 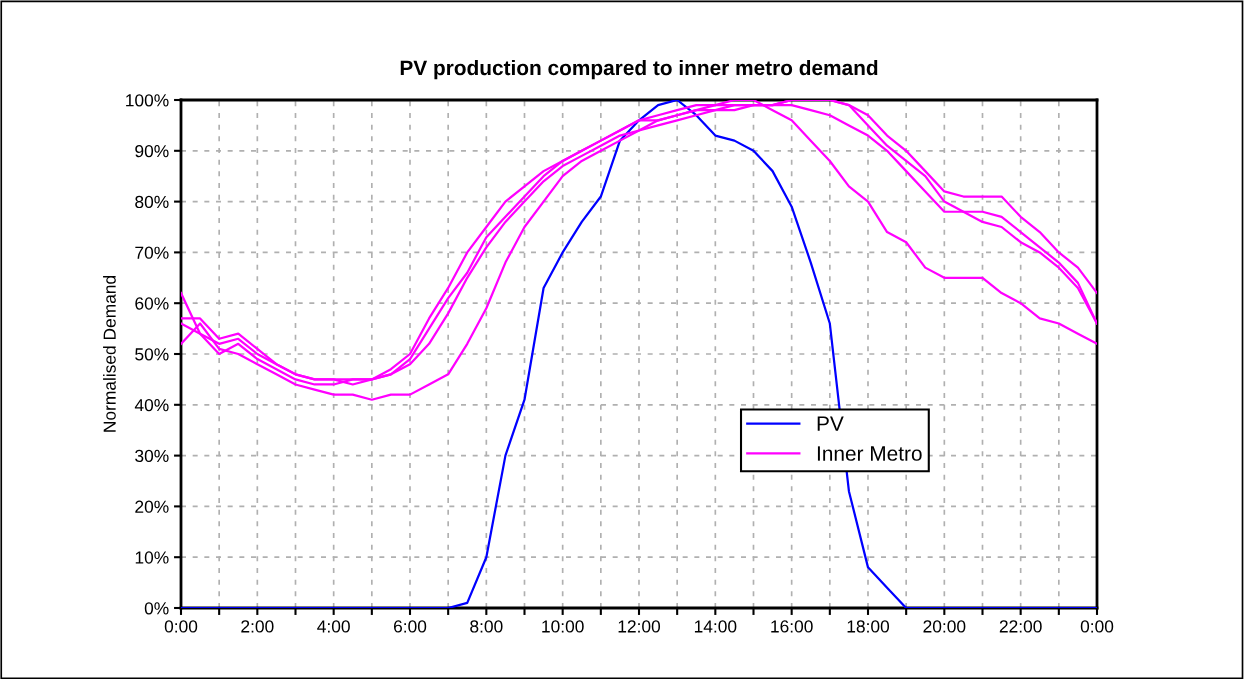 What do you see at coordinates (563, 626) in the screenshot?
I see `x-tick-label: 10:00` at bounding box center [563, 626].